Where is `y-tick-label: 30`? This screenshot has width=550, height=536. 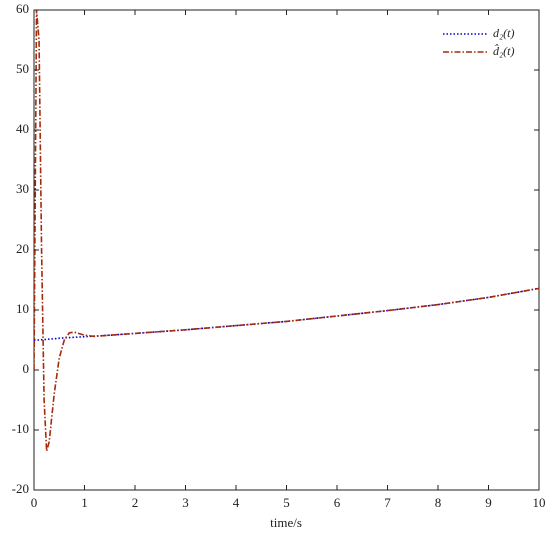 y-tick-label: 30 is located at coordinates (22, 188).